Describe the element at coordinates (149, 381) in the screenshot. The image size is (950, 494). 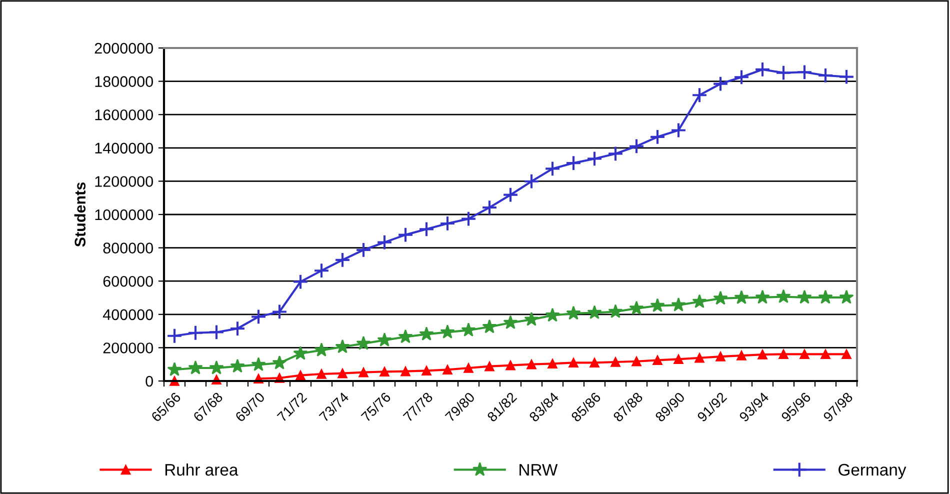
I see `y-tick-label: 0` at that location.